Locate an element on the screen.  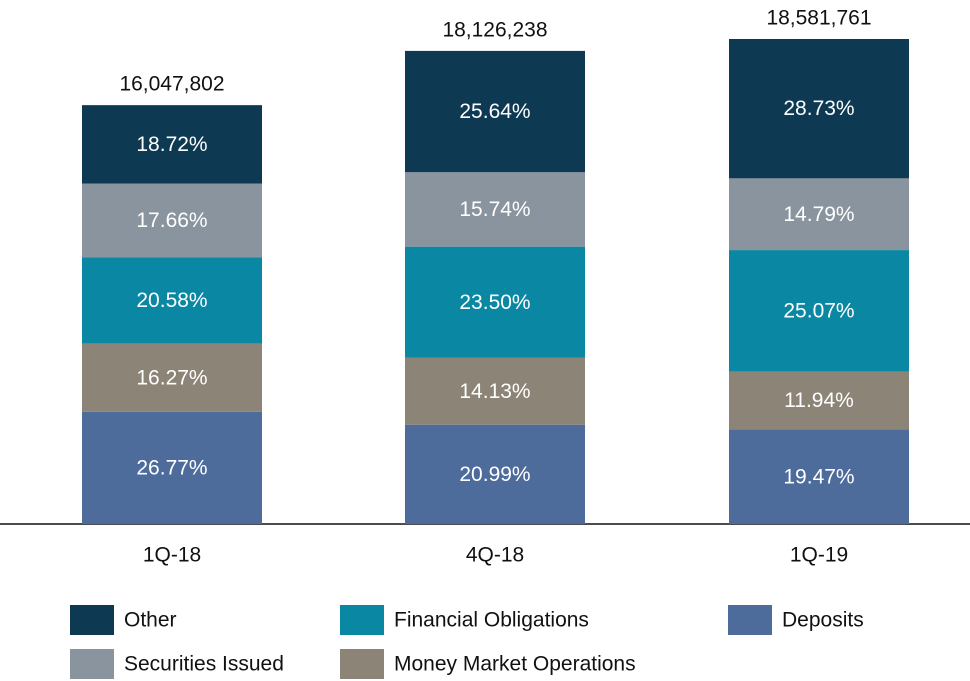
value-label: 18.72% is located at coordinates (171, 144).